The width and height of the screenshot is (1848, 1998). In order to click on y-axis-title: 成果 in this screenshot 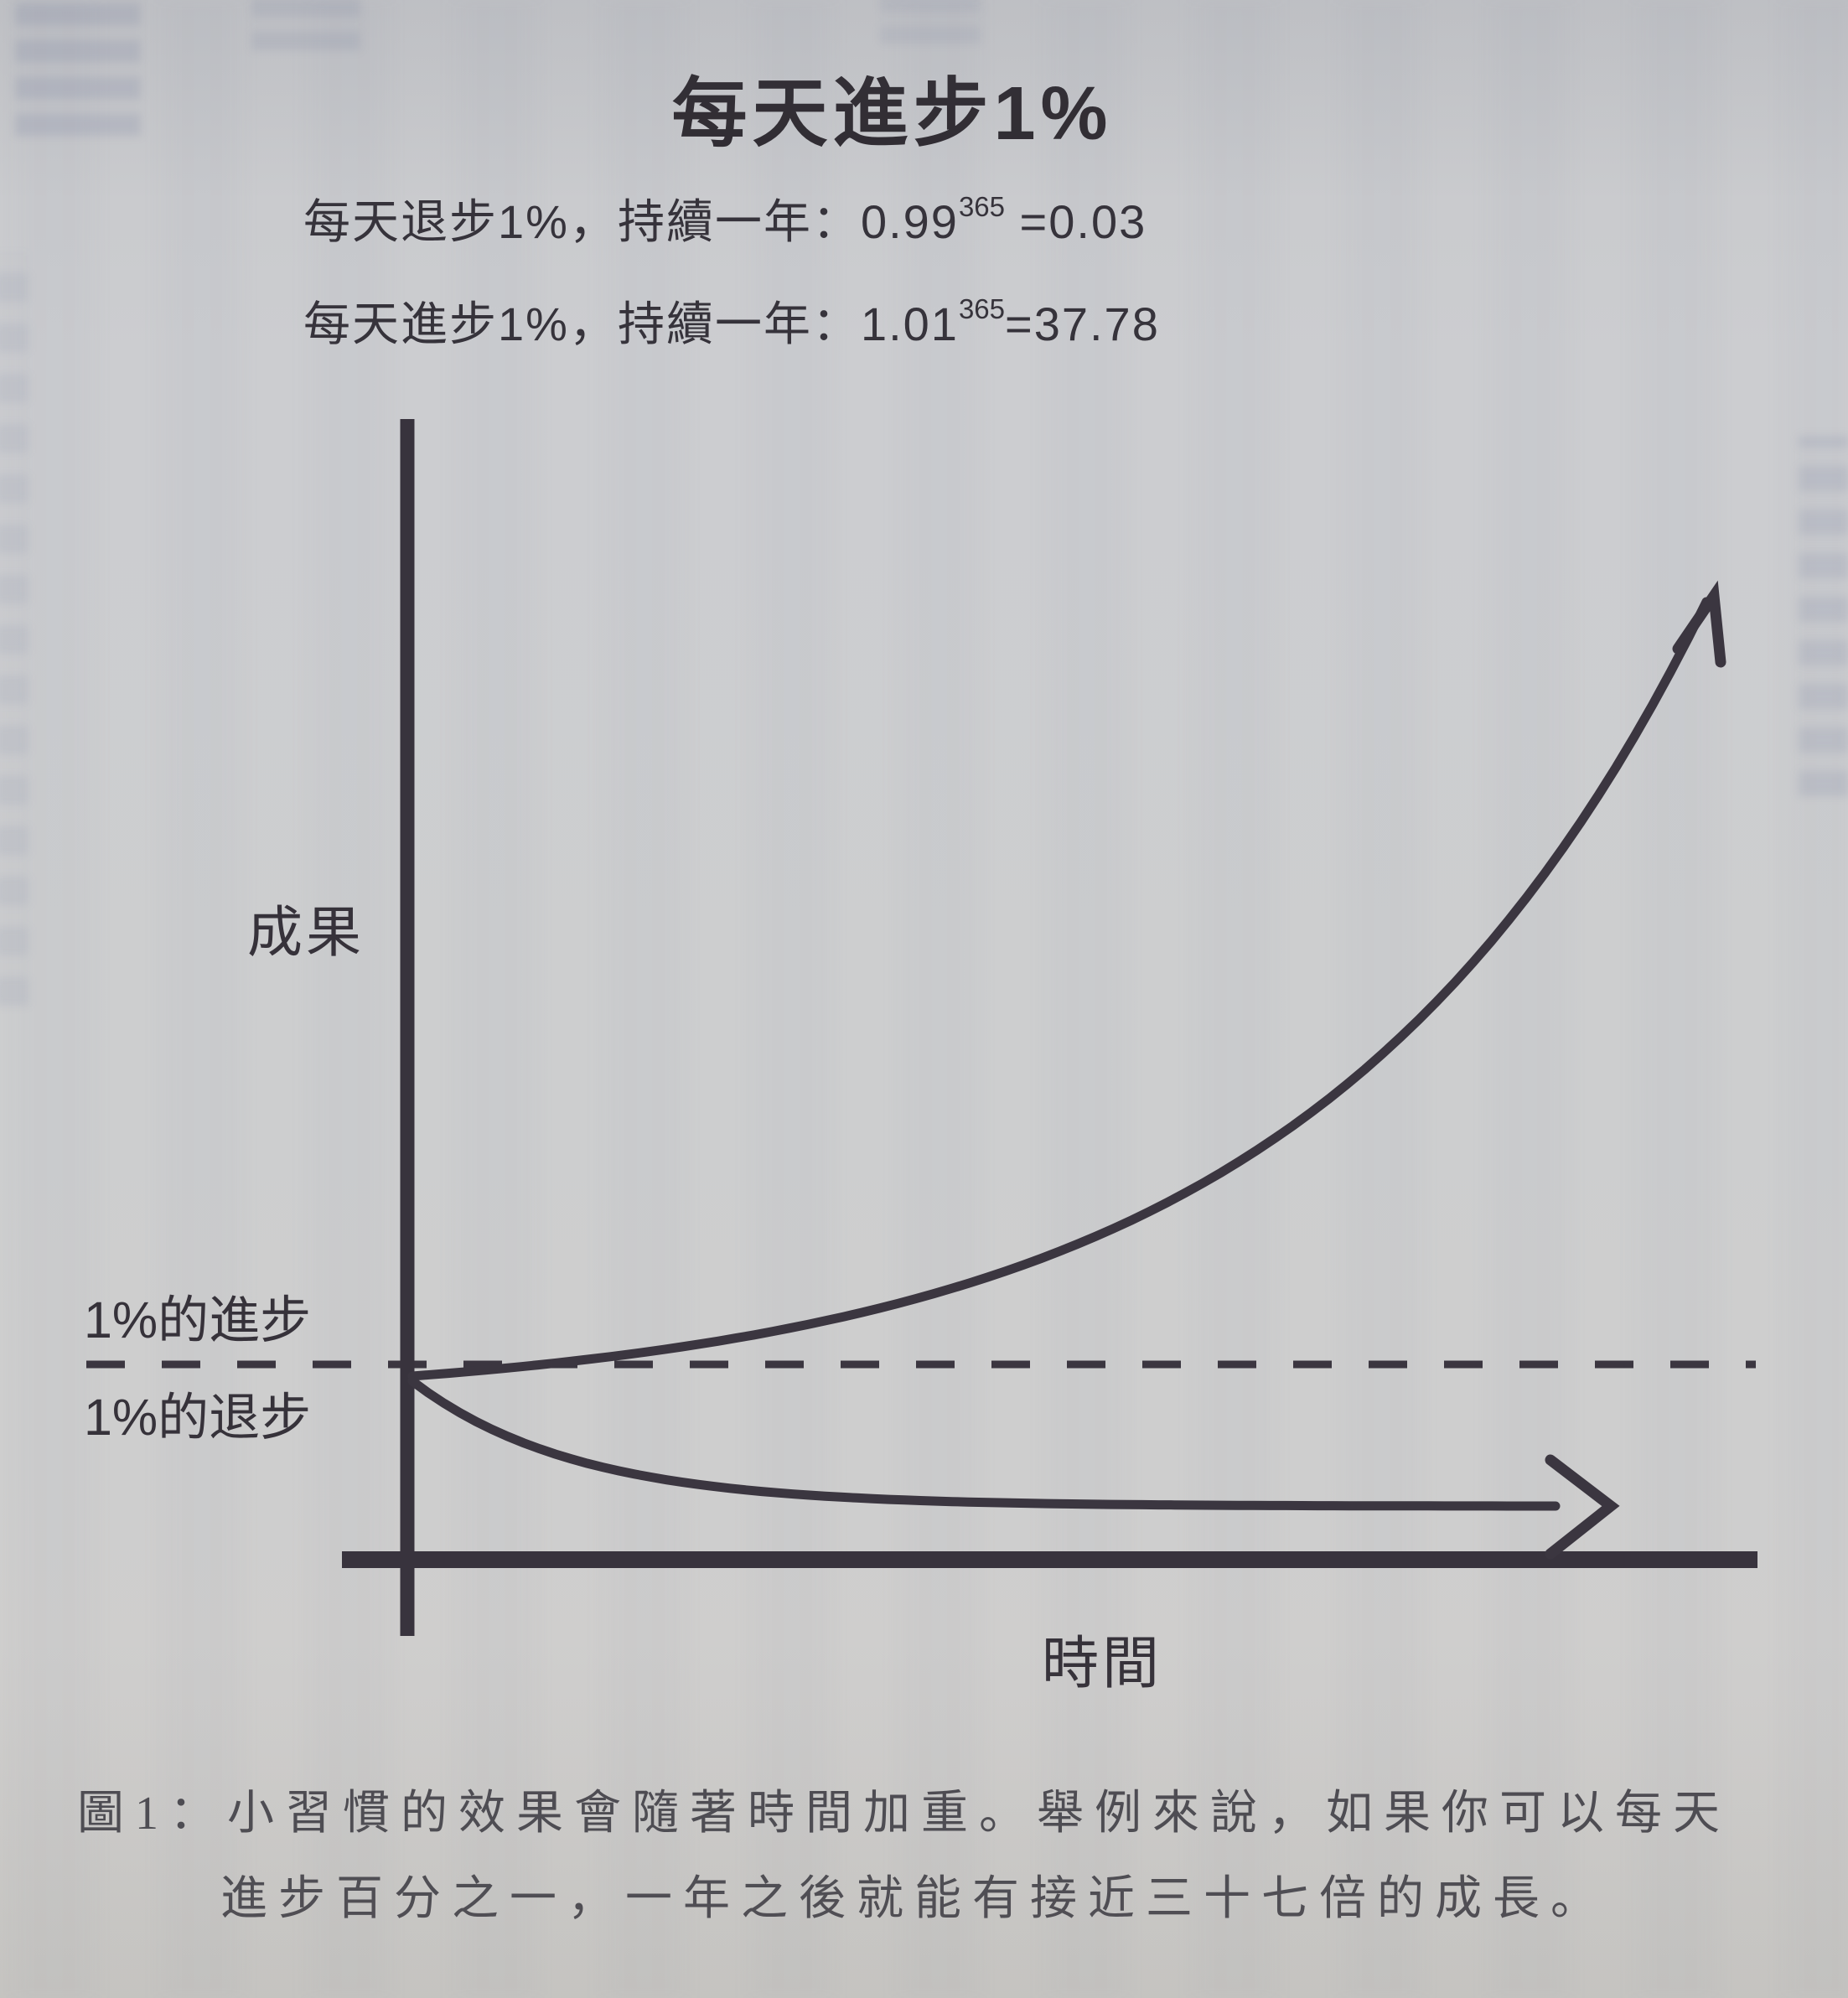, I will do `click(306, 932)`.